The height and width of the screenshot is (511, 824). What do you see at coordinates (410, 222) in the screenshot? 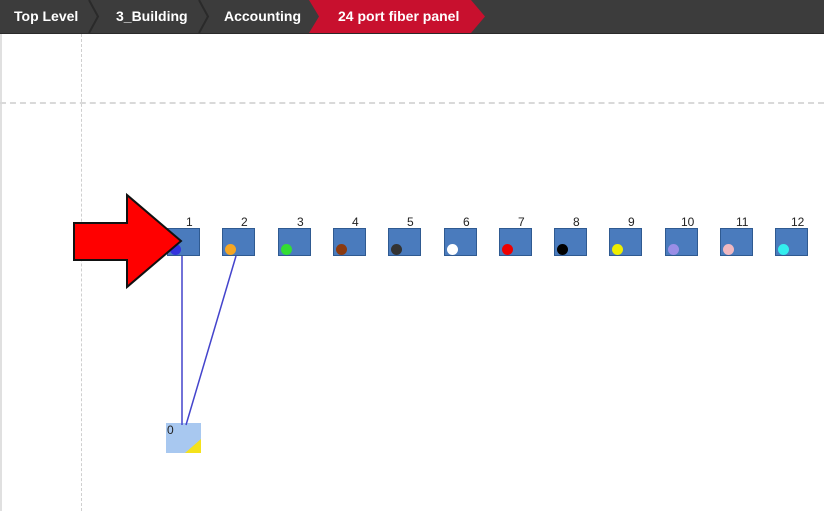
I see `port-number-label: 5` at bounding box center [410, 222].